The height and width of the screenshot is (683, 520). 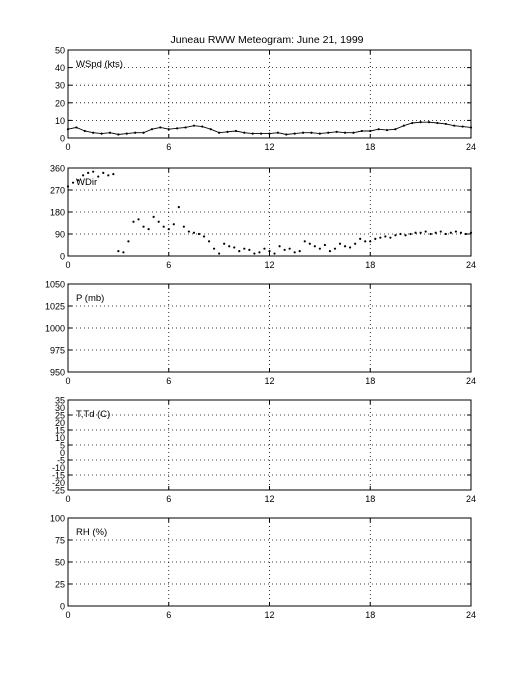 I want to click on panel-label: WDir, so click(x=86, y=182).